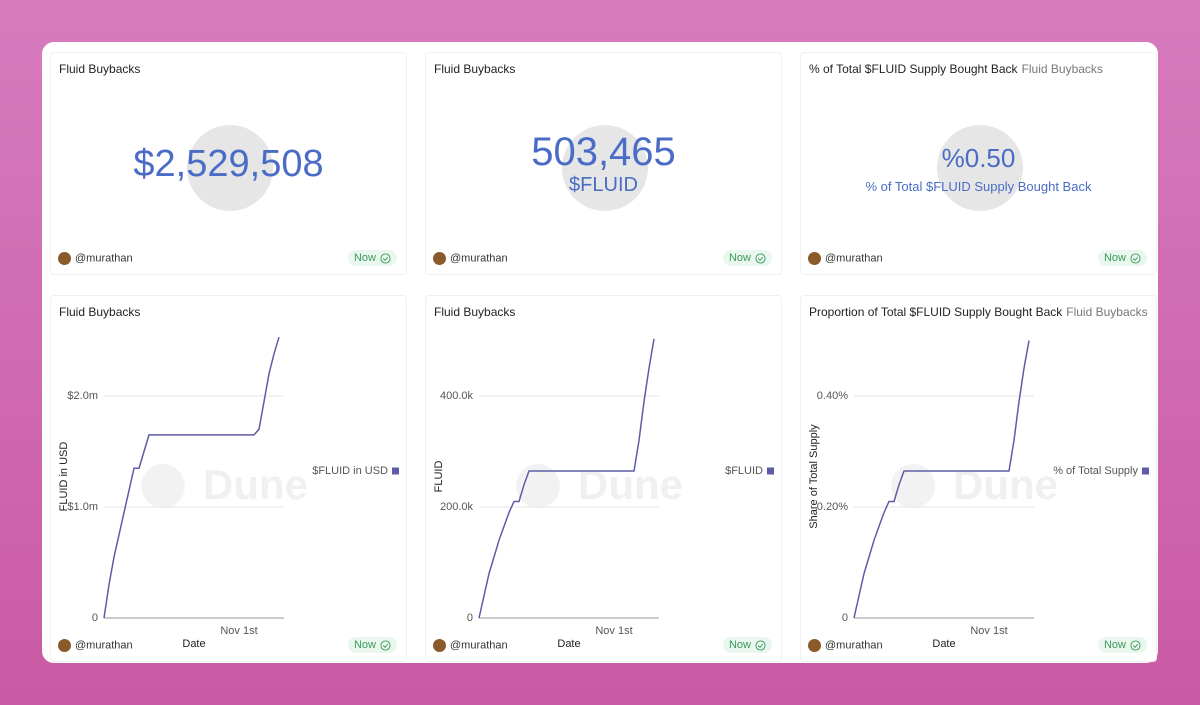 The height and width of the screenshot is (705, 1200). Describe the element at coordinates (82, 396) in the screenshot. I see `y-tick-label: $2.0m` at that location.